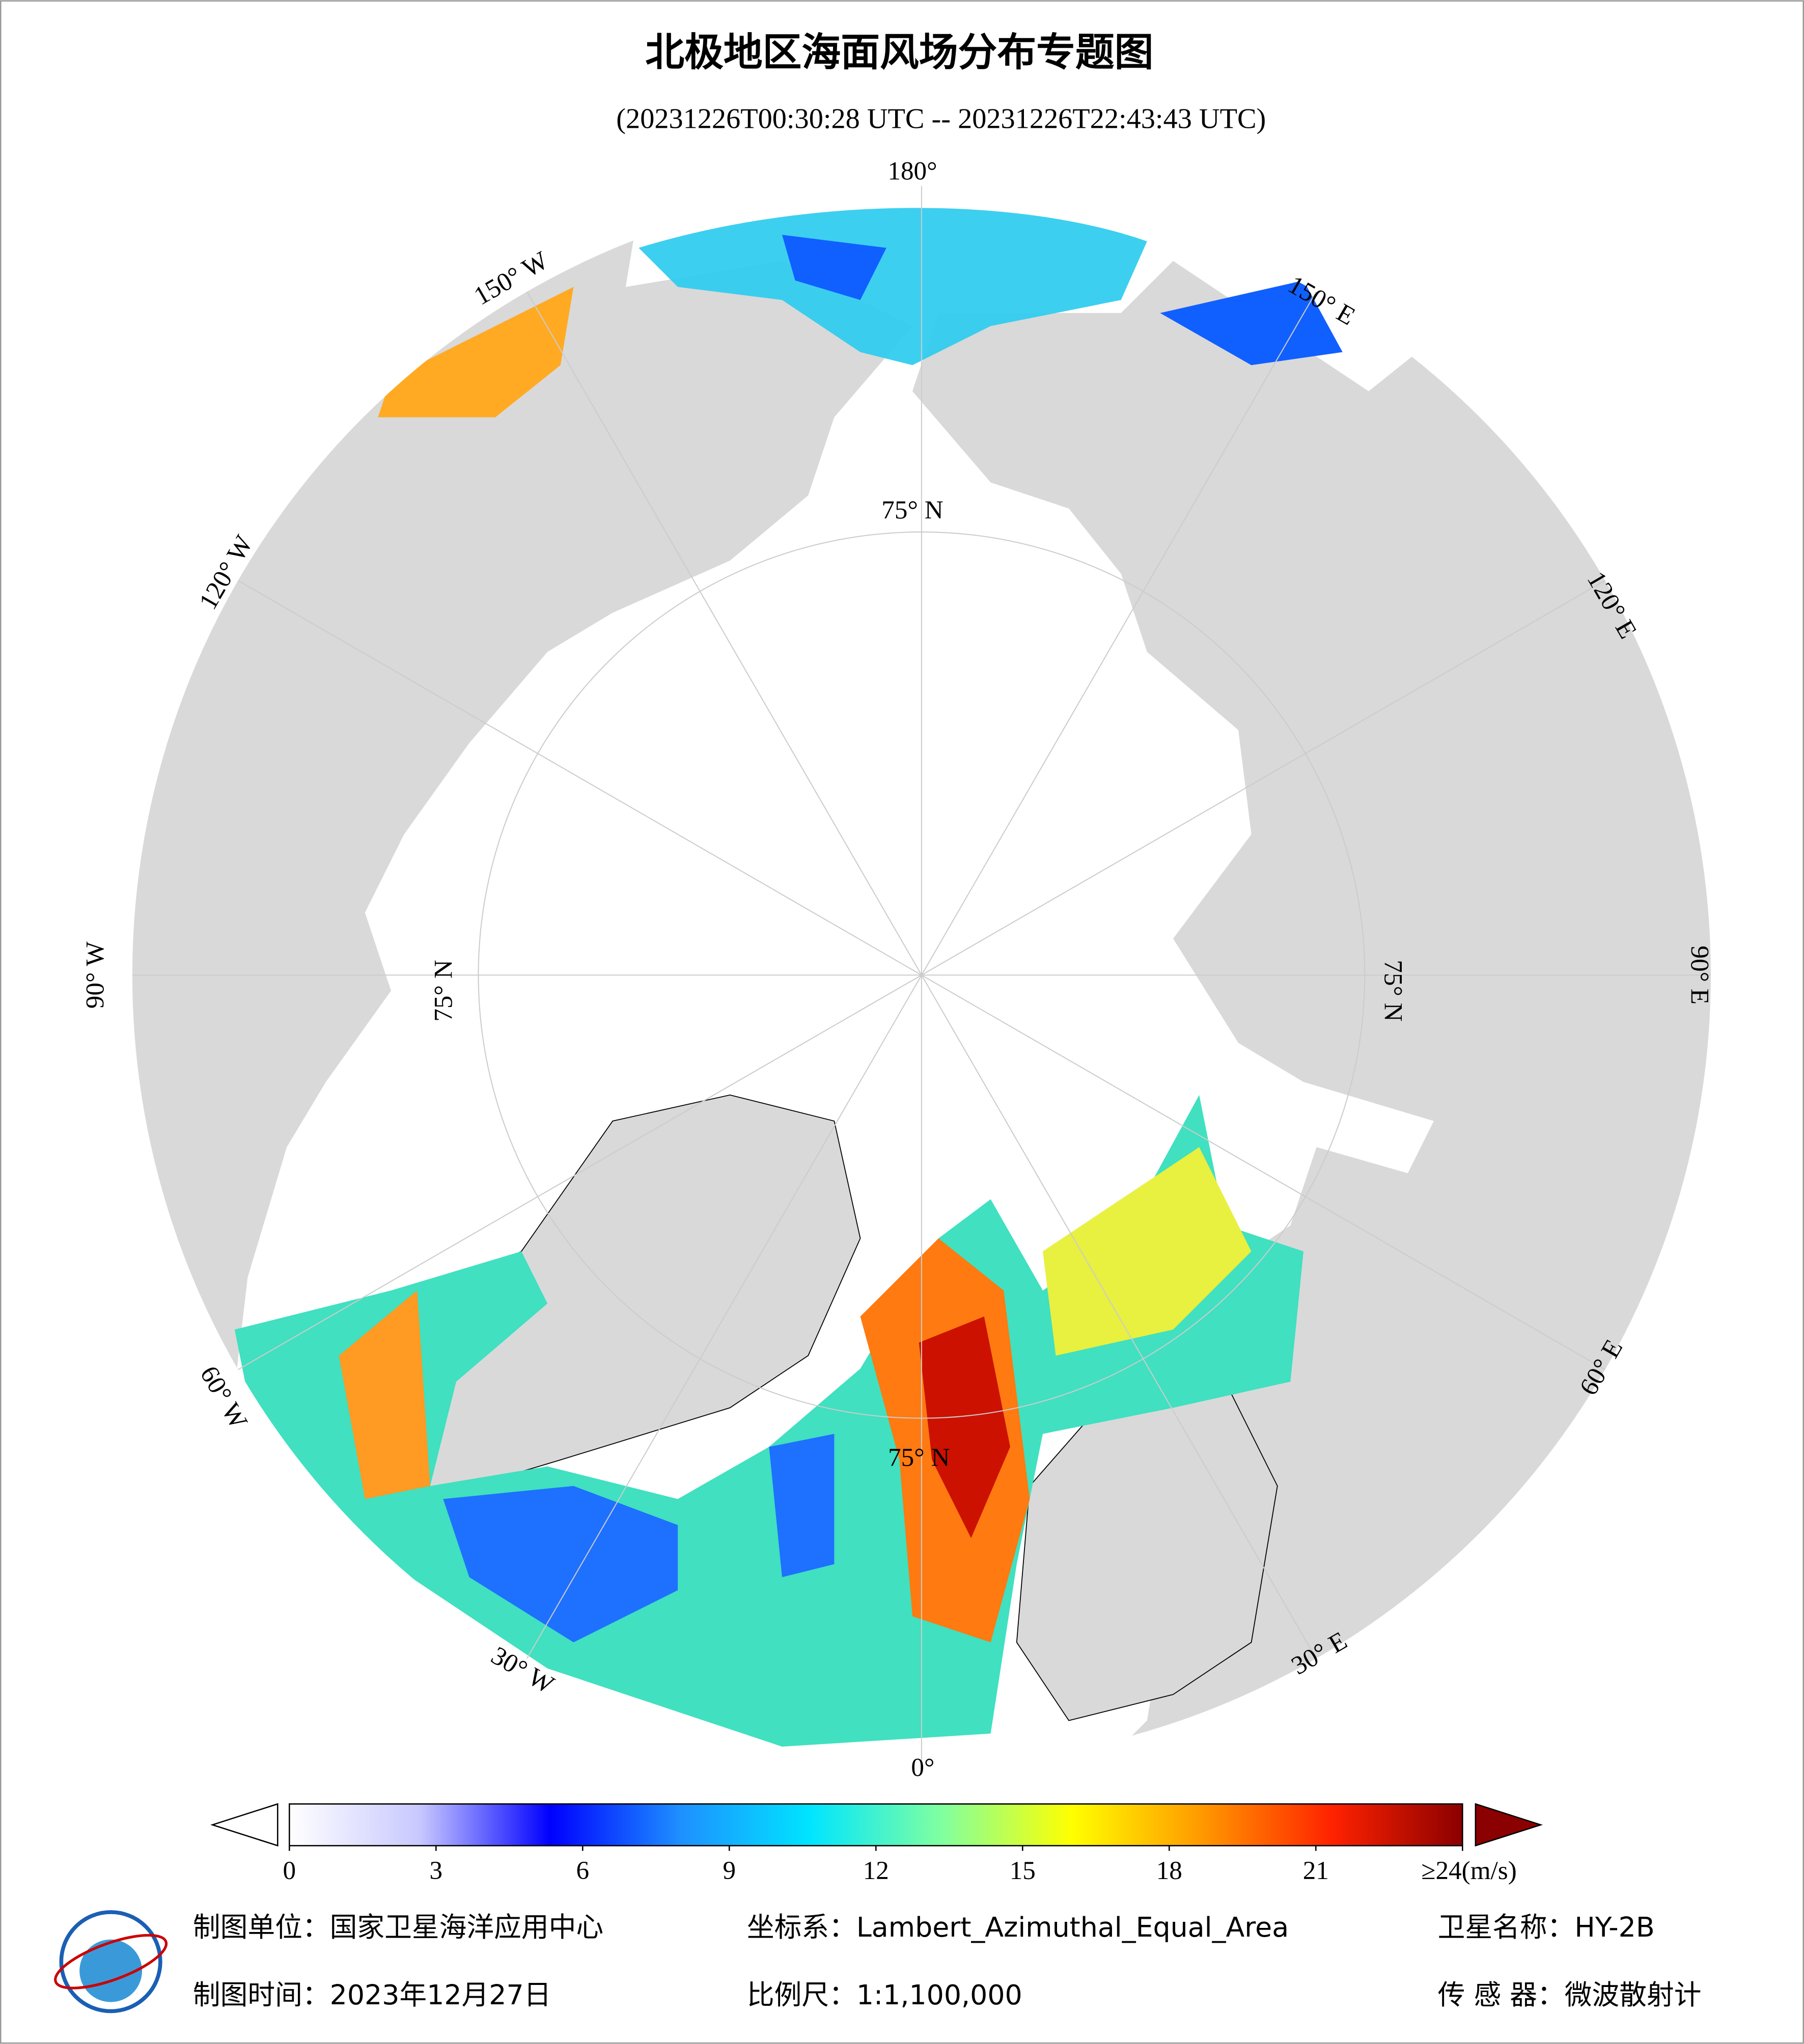 Image resolution: width=1804 pixels, height=2044 pixels. What do you see at coordinates (1018, 1927) in the screenshot?
I see `footer-text: 坐标系：Lambert_Azimuthal_Equal_Area` at bounding box center [1018, 1927].